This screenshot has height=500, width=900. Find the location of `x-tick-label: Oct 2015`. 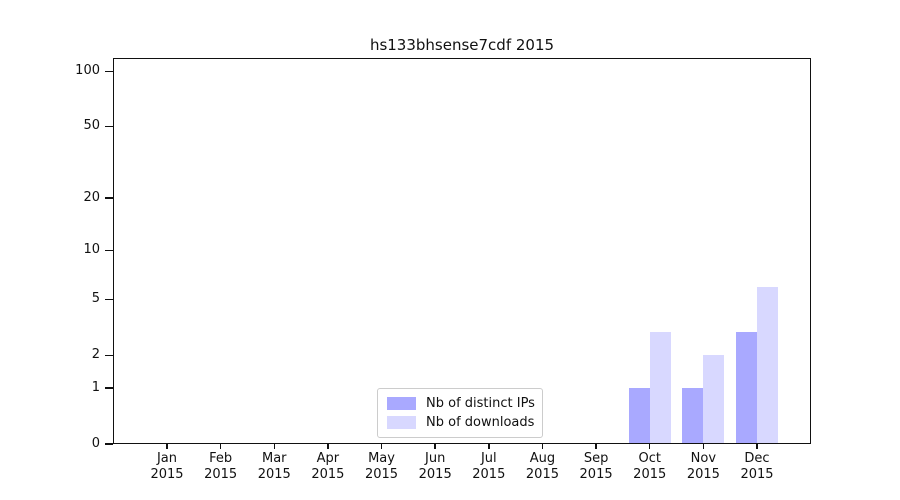

x-tick-label: Oct 2015 is located at coordinates (650, 467).